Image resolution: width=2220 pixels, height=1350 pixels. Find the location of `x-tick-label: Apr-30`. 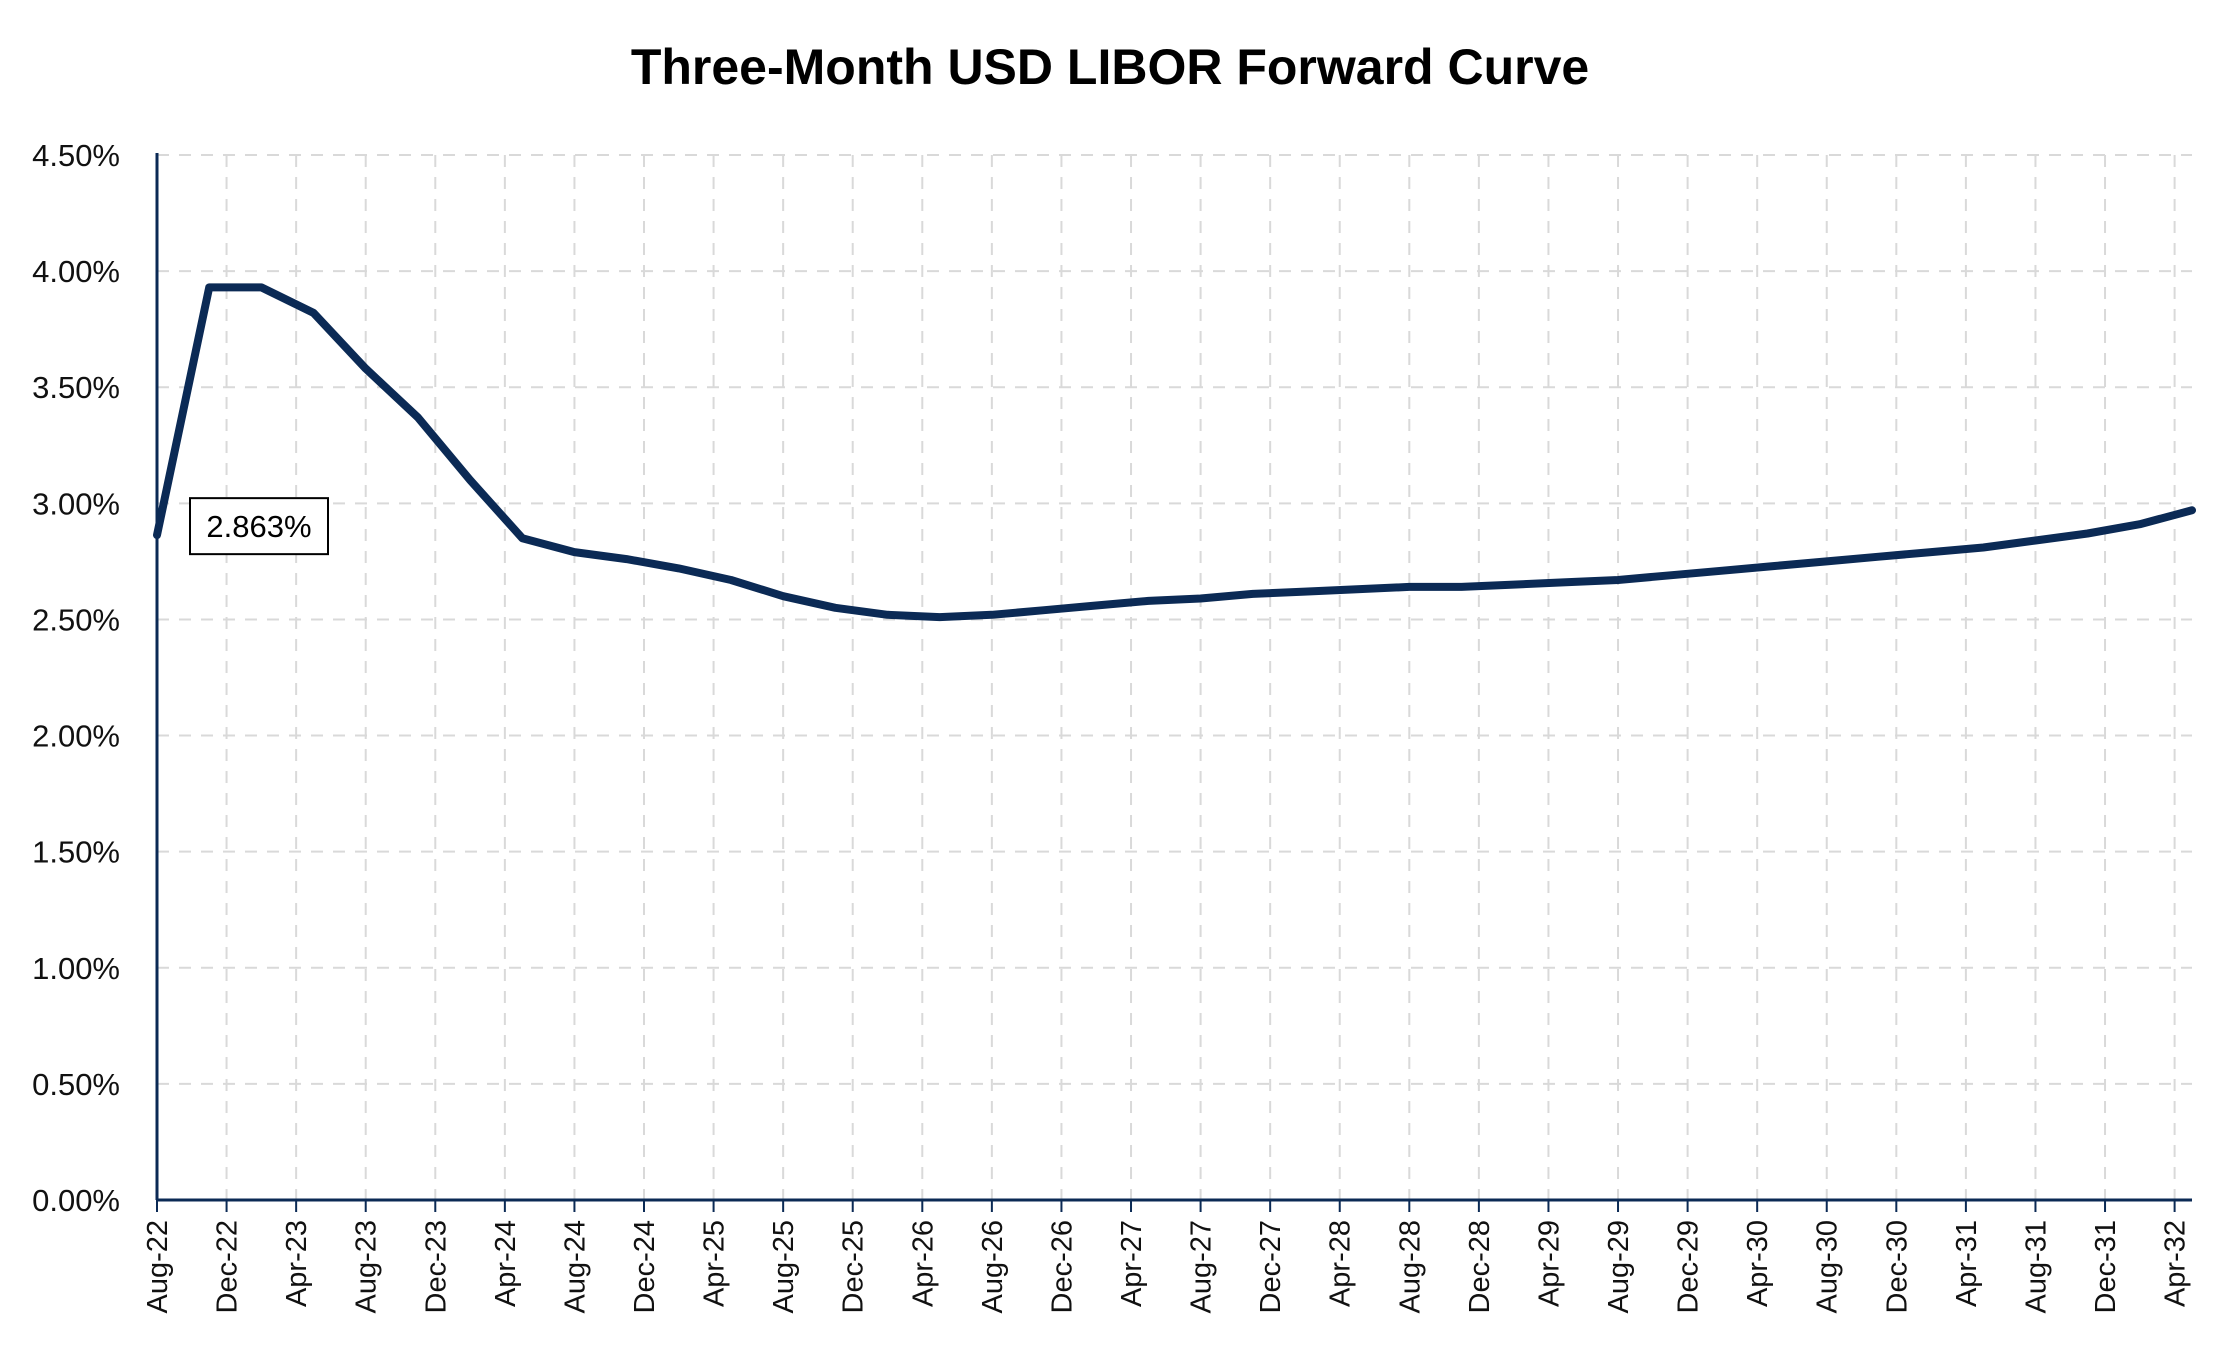

x-tick-label: Apr-30 is located at coordinates (1758, 1263).